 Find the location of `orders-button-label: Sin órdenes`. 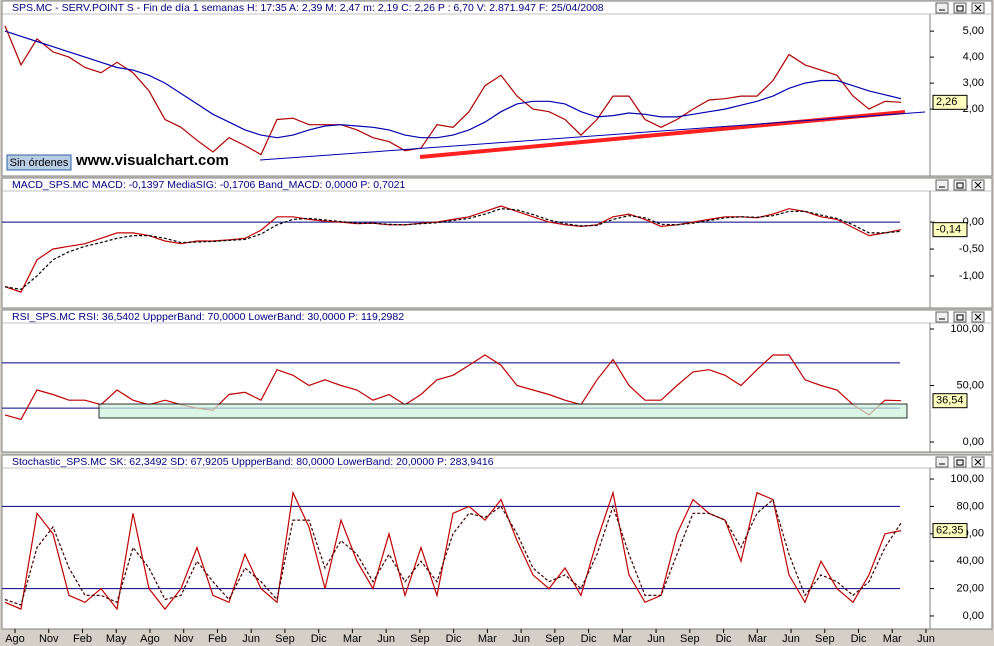

orders-button-label: Sin órdenes is located at coordinates (39, 163).